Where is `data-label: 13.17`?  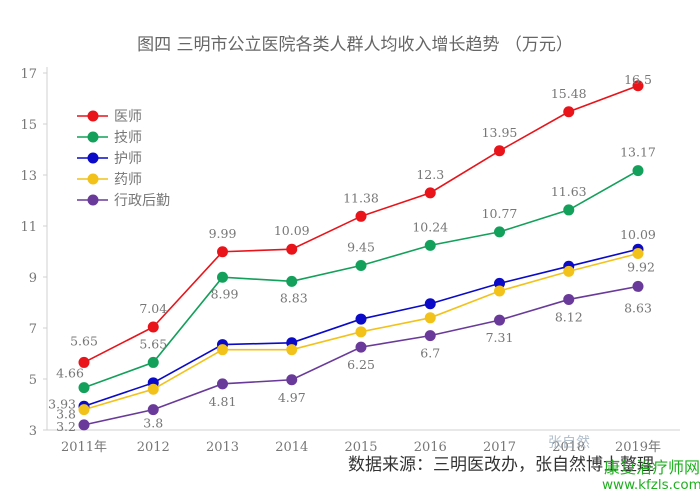 data-label: 13.17 is located at coordinates (638, 152).